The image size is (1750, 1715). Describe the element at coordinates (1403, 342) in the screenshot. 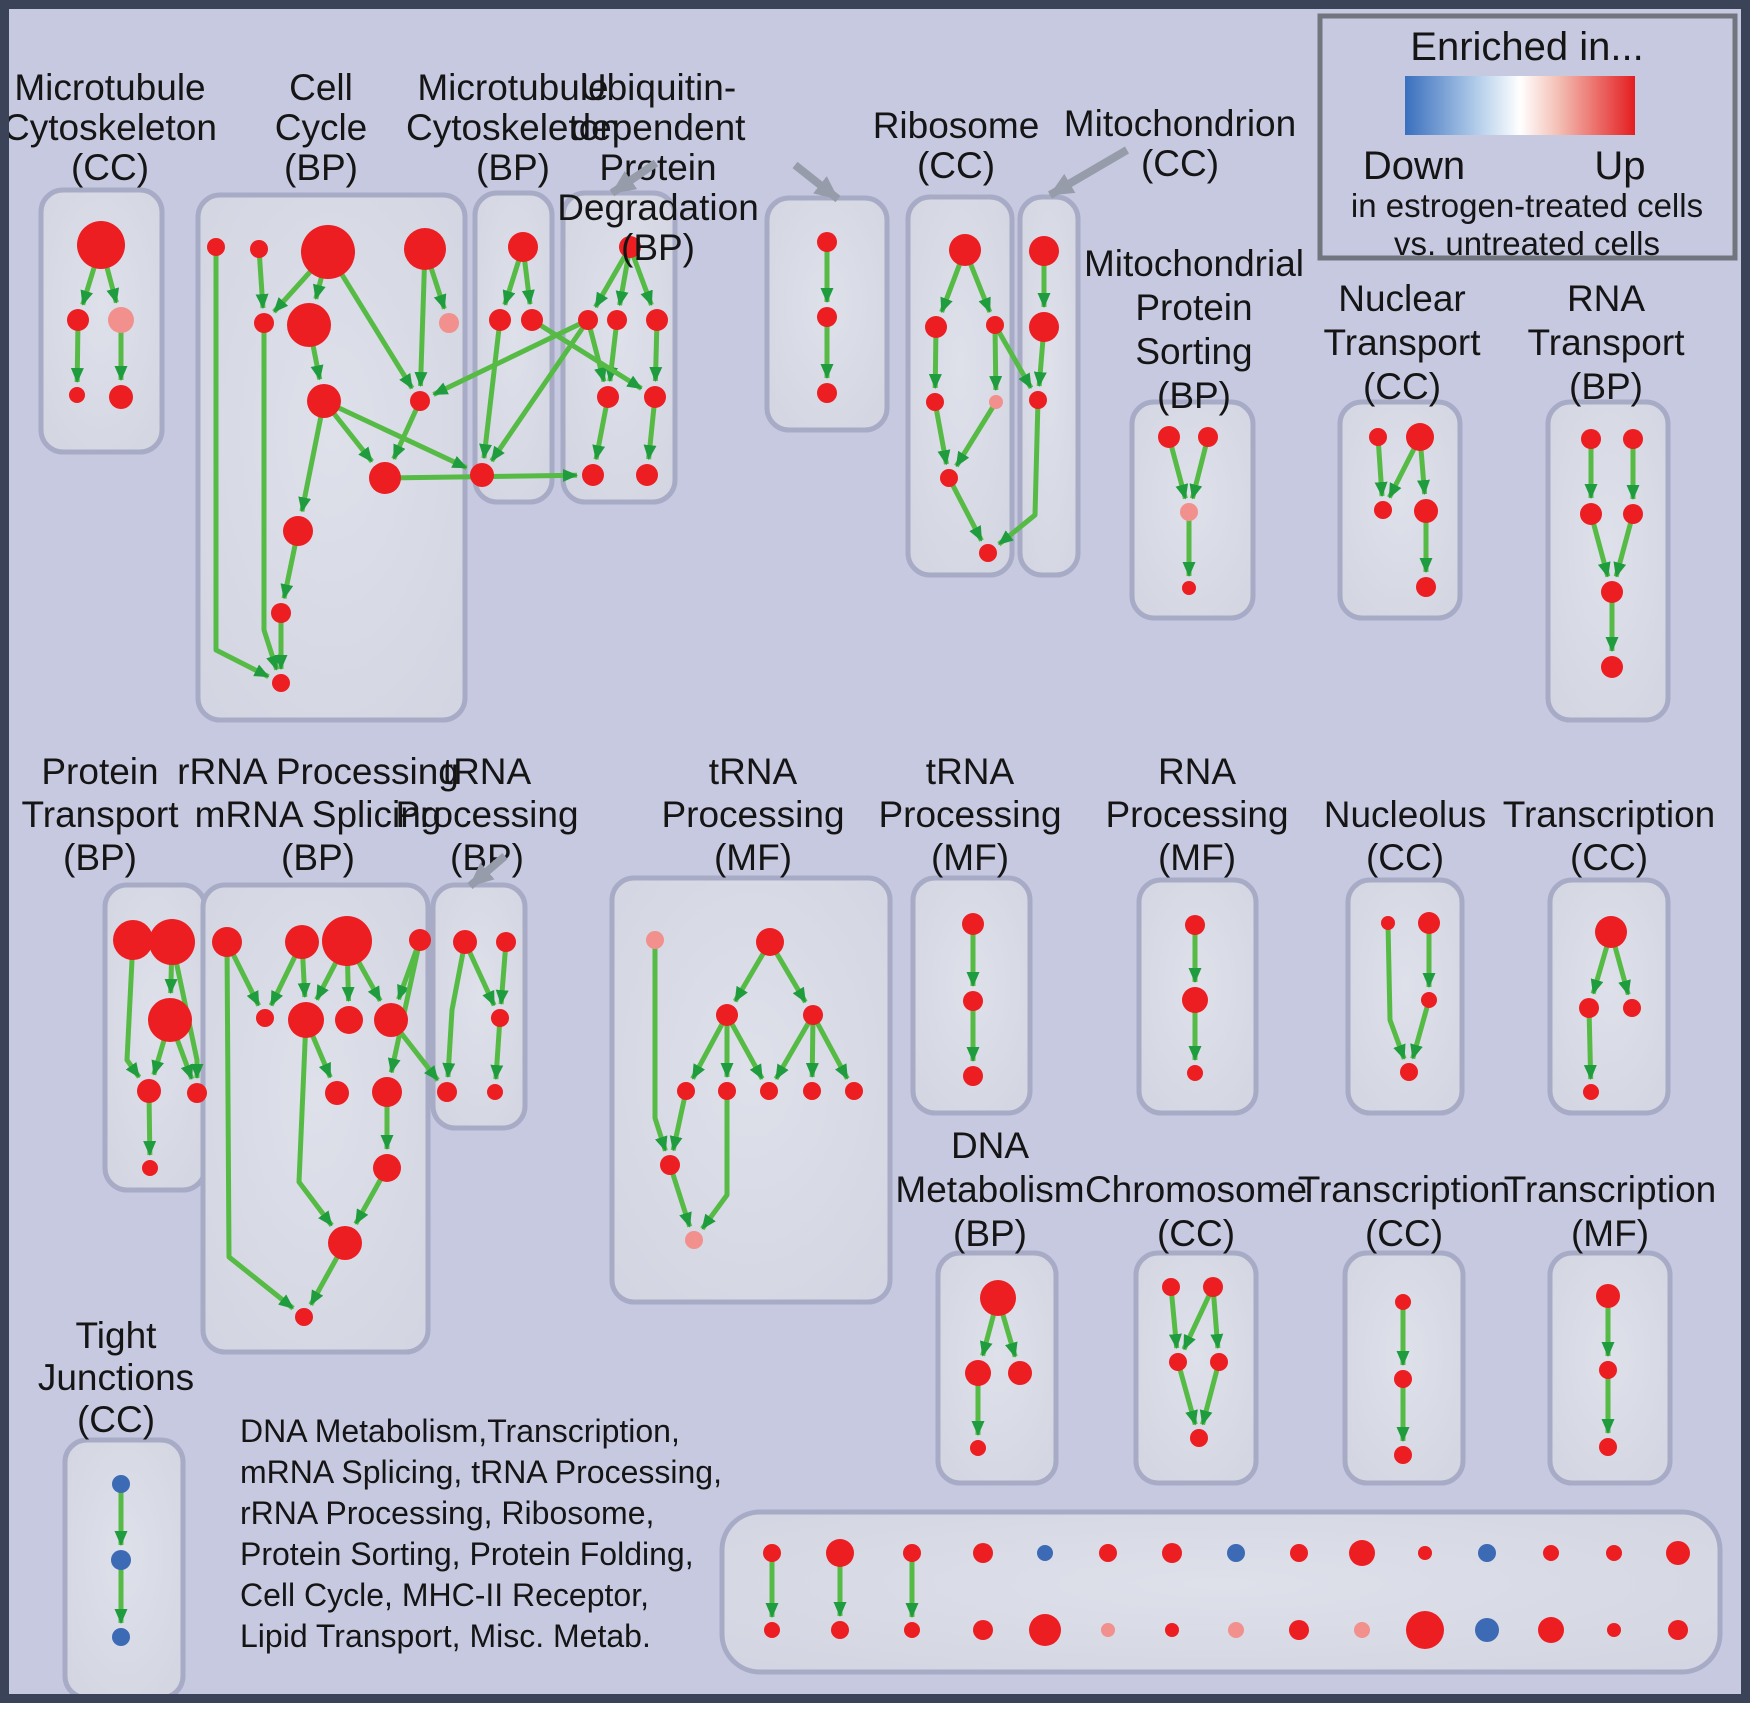

I see `cluster-label-nuclear-transport: Nuclear Transport (CC)` at that location.